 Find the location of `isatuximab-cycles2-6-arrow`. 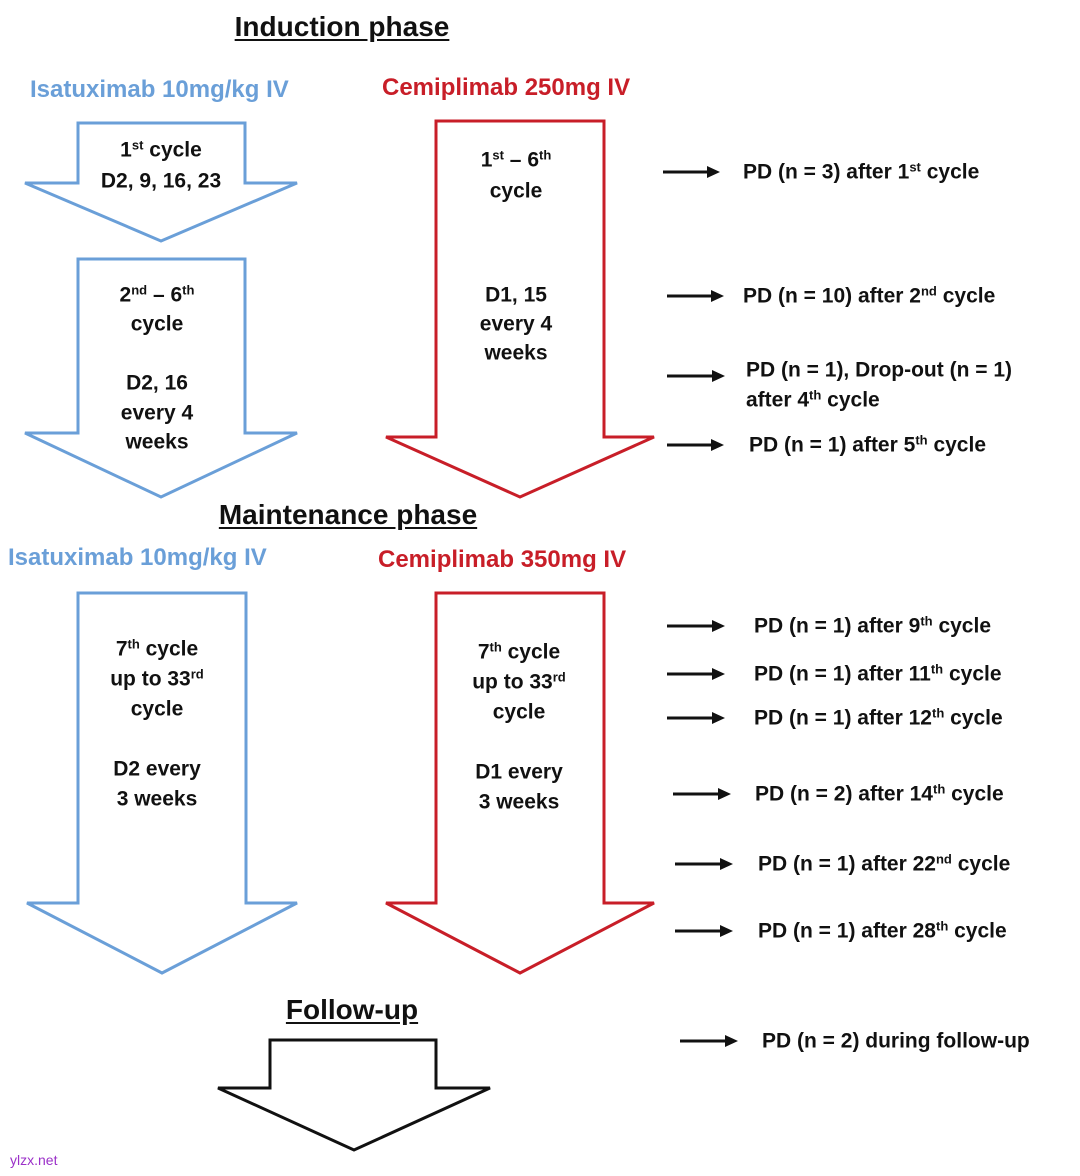

isatuximab-cycles2-6-arrow is located at coordinates (161, 378).